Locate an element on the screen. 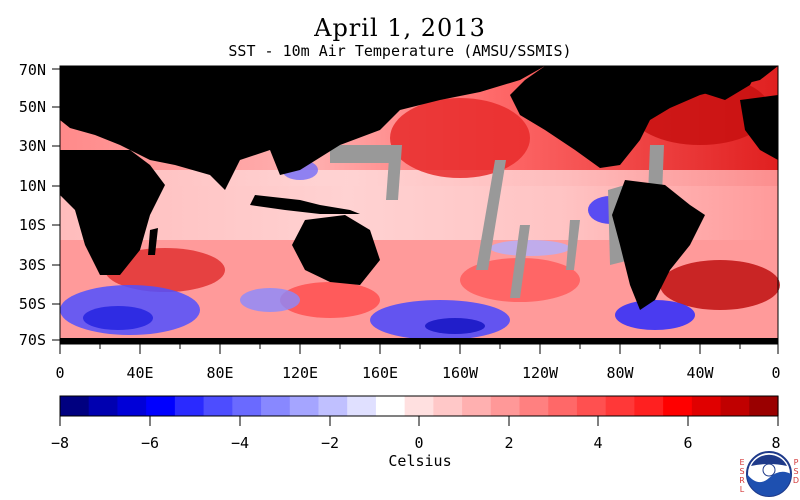 This screenshot has width=800, height=500. lon-label-120w: 120W is located at coordinates (540, 373).